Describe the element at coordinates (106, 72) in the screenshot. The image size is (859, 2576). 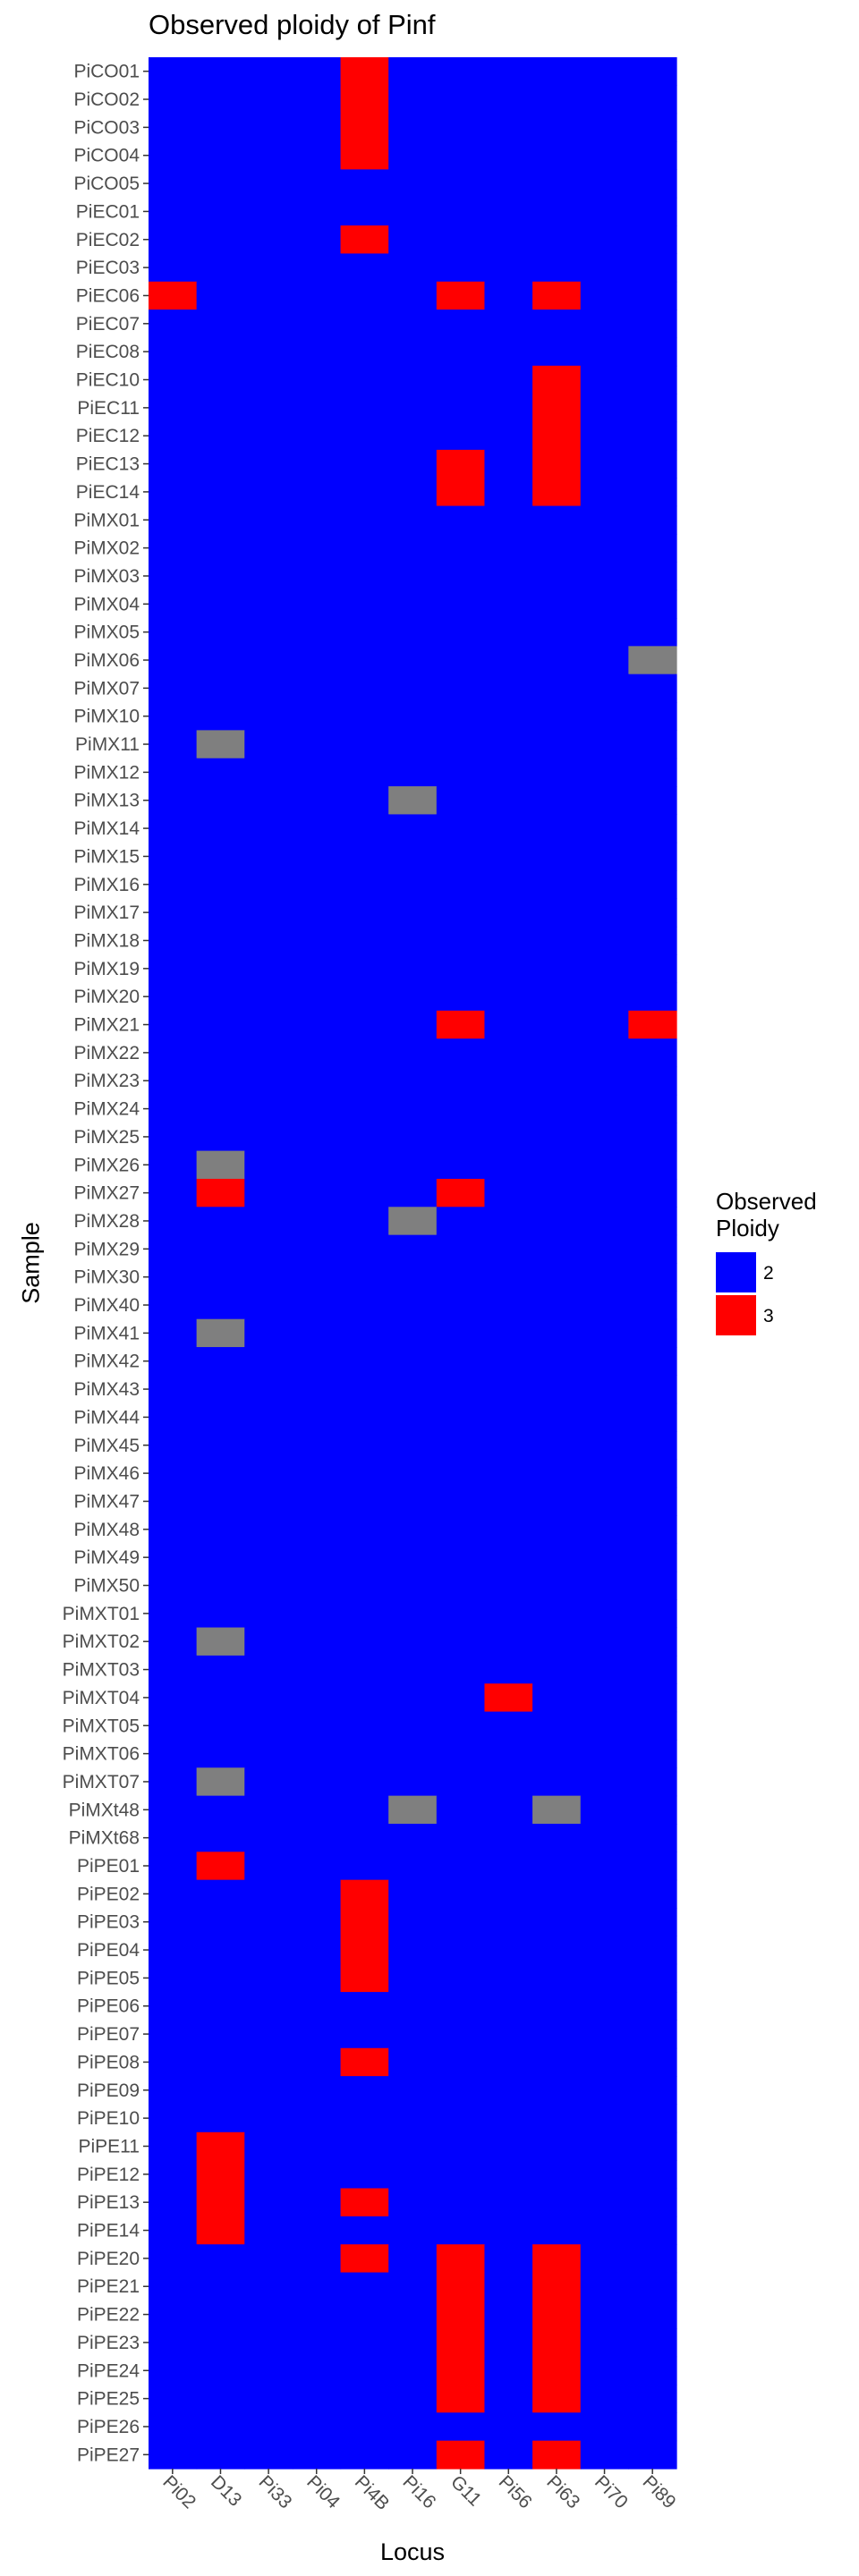
I see `y-tick-label: PiCO01` at that location.